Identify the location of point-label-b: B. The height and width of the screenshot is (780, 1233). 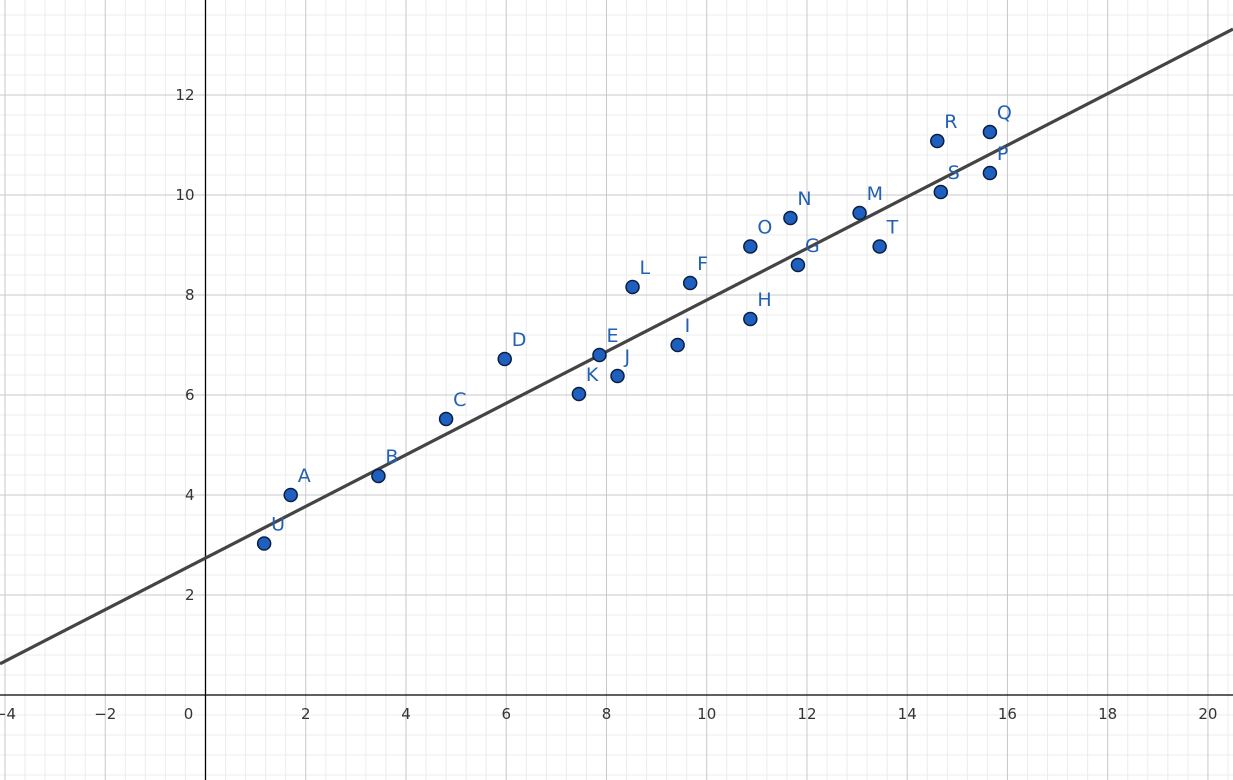
(391, 457).